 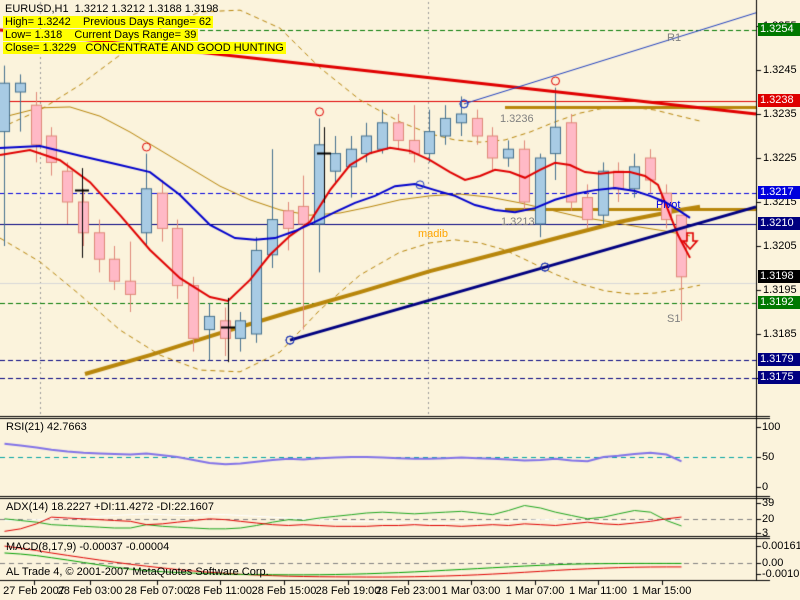 I want to click on indicator-label-macd: MACD(8,17,9) -0.00037 -0.00004, so click(x=88, y=547).